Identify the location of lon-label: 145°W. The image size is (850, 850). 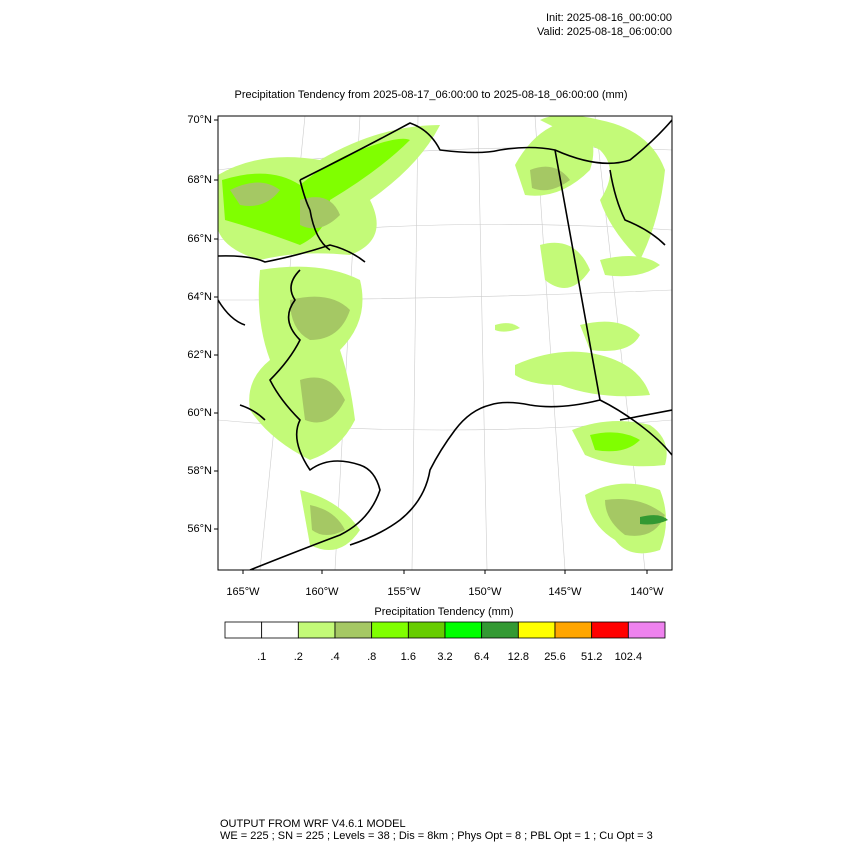
(565, 592).